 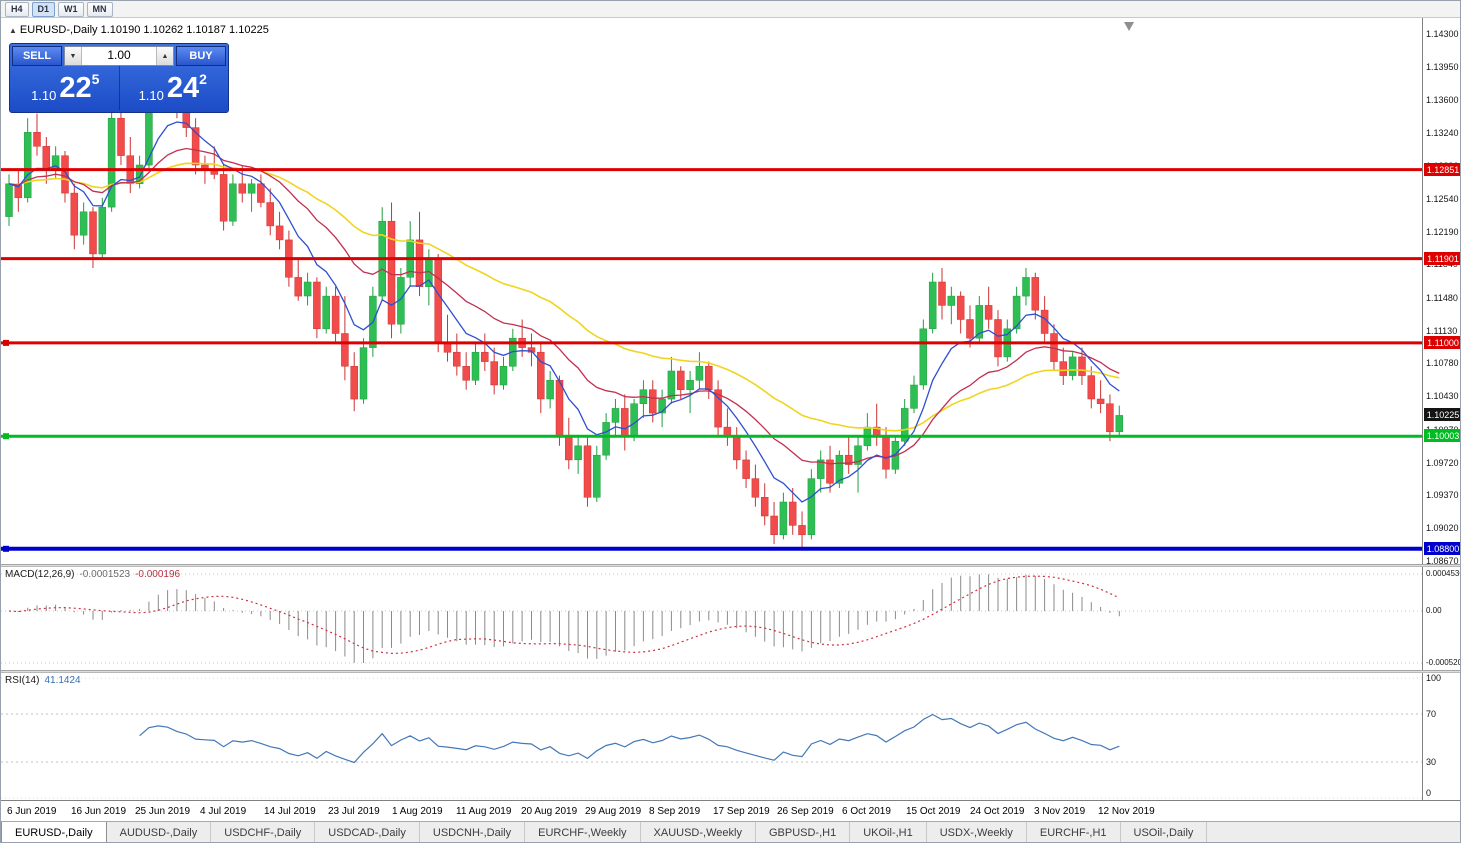 I want to click on date-tick: 24 Oct 2019, so click(x=997, y=811).